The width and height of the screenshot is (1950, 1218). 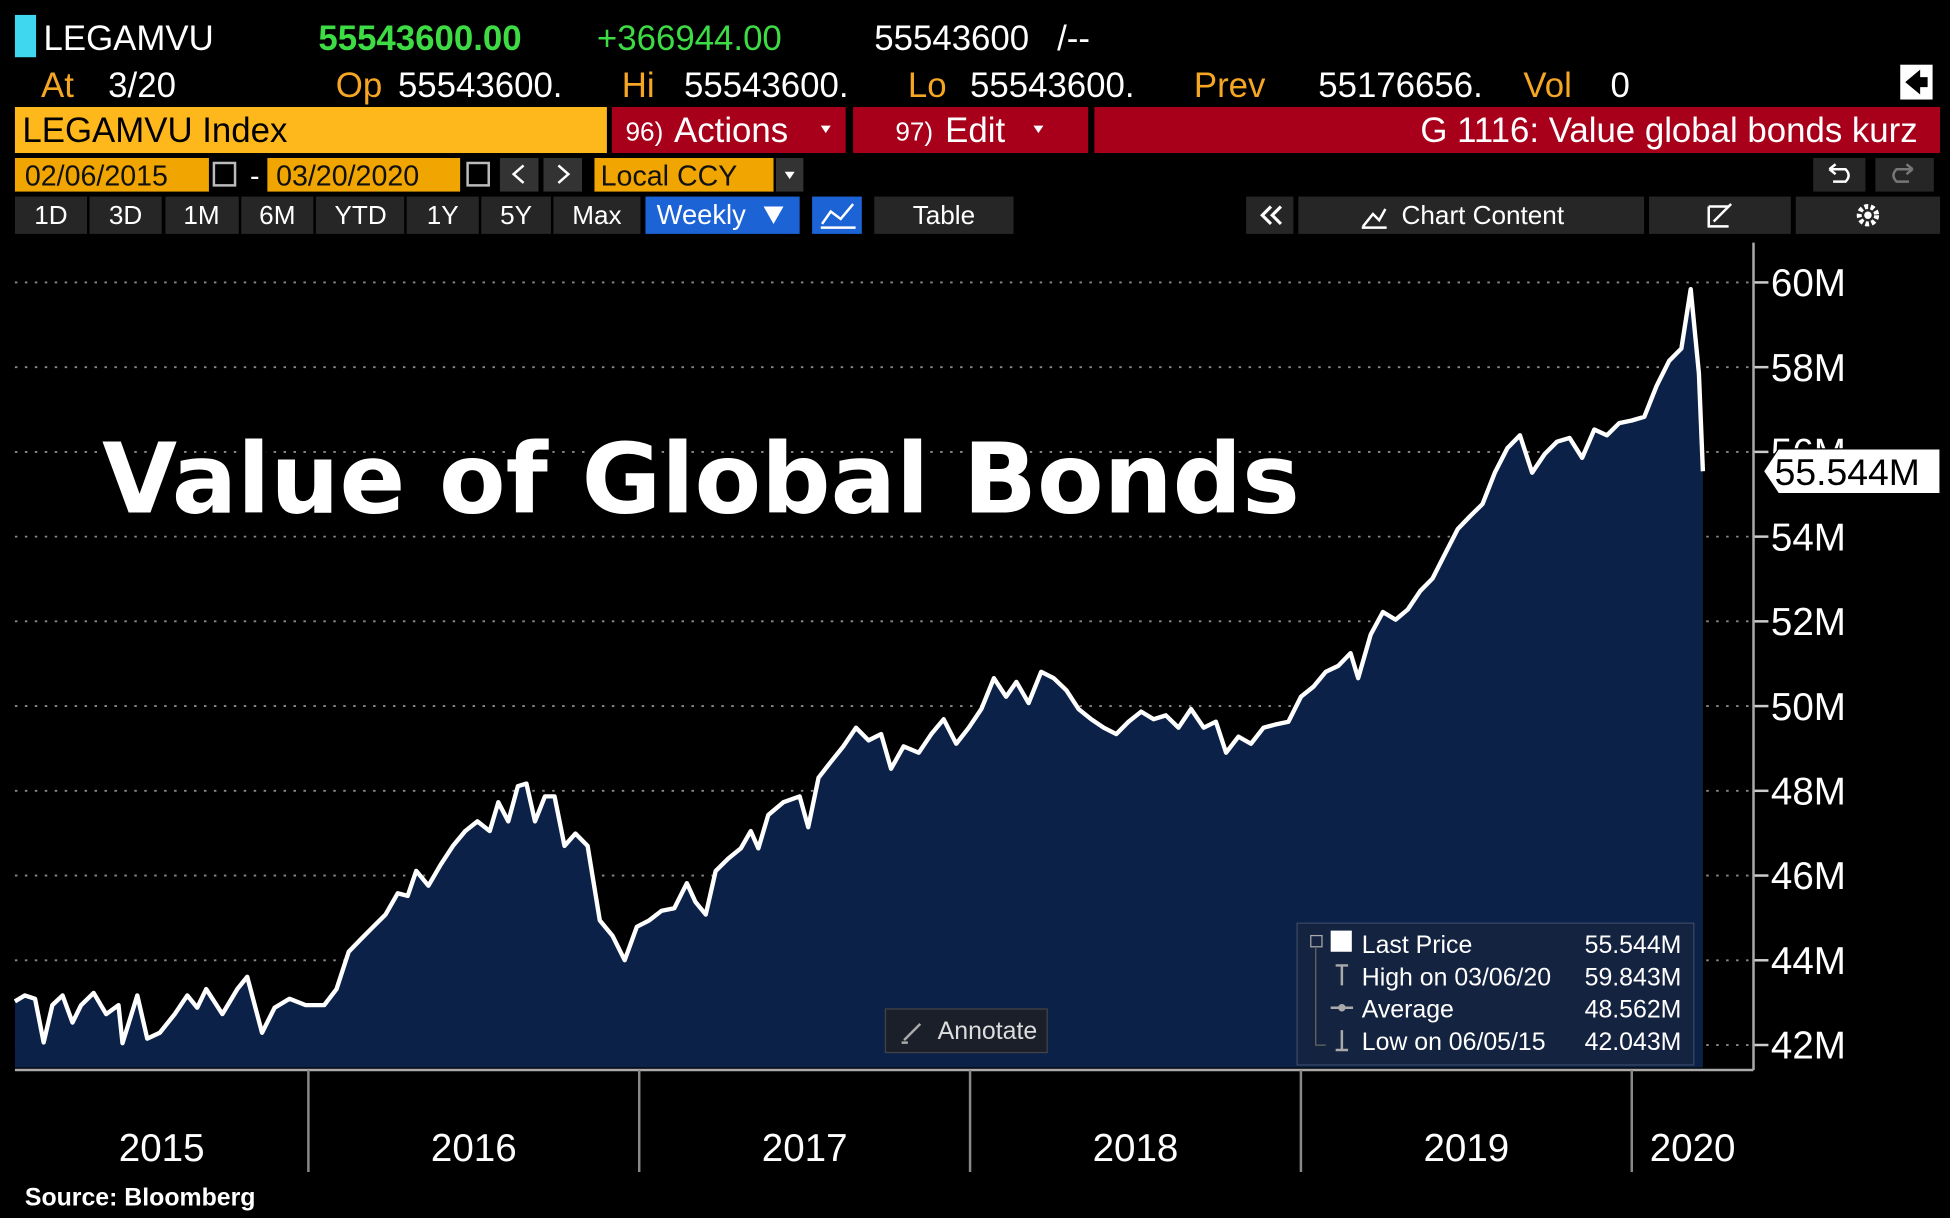 What do you see at coordinates (790, 175) in the screenshot?
I see `currency-dropdown` at bounding box center [790, 175].